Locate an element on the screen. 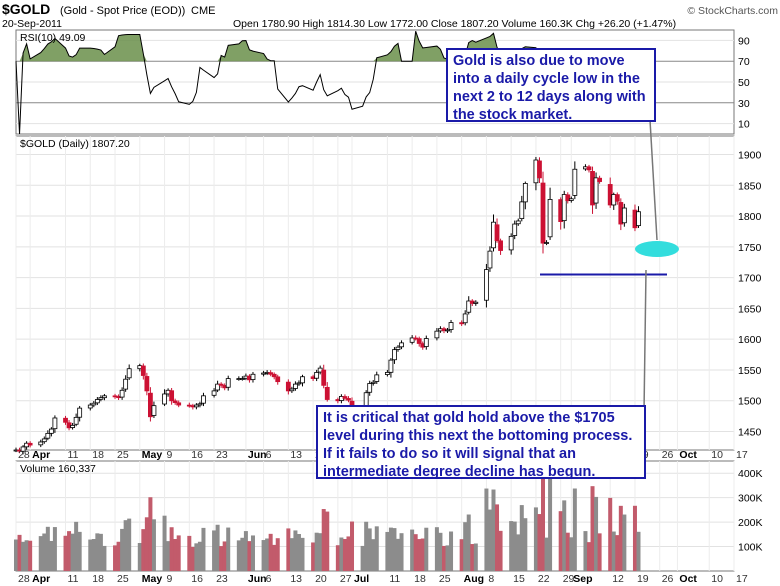 The image size is (780, 586). price-tick-label: 1750 is located at coordinates (750, 248).